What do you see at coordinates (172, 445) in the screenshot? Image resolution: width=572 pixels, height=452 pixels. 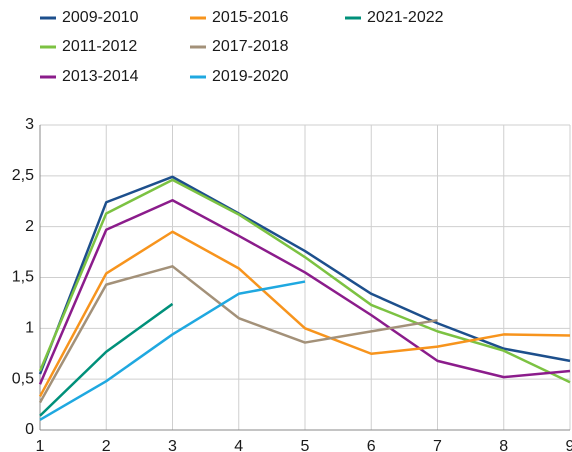 I see `x-tick-label: 3` at bounding box center [172, 445].